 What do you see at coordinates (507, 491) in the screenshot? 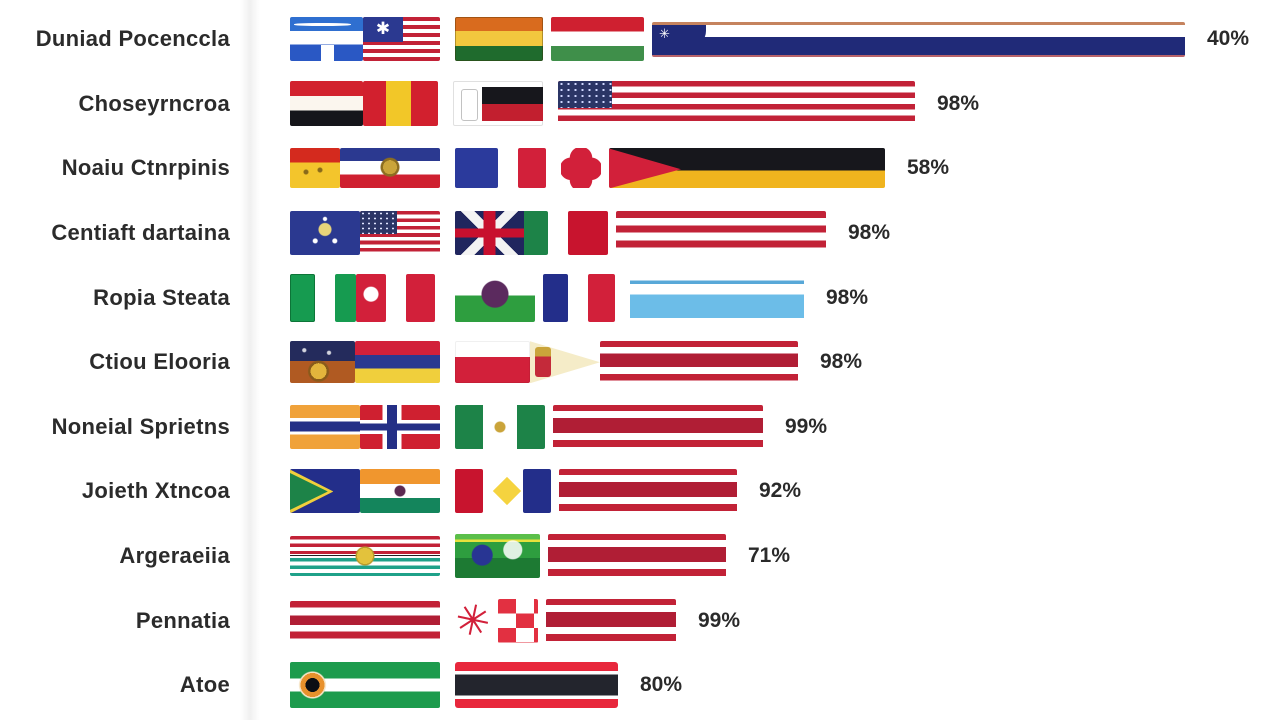
I see `yellow-diamond-icon` at bounding box center [507, 491].